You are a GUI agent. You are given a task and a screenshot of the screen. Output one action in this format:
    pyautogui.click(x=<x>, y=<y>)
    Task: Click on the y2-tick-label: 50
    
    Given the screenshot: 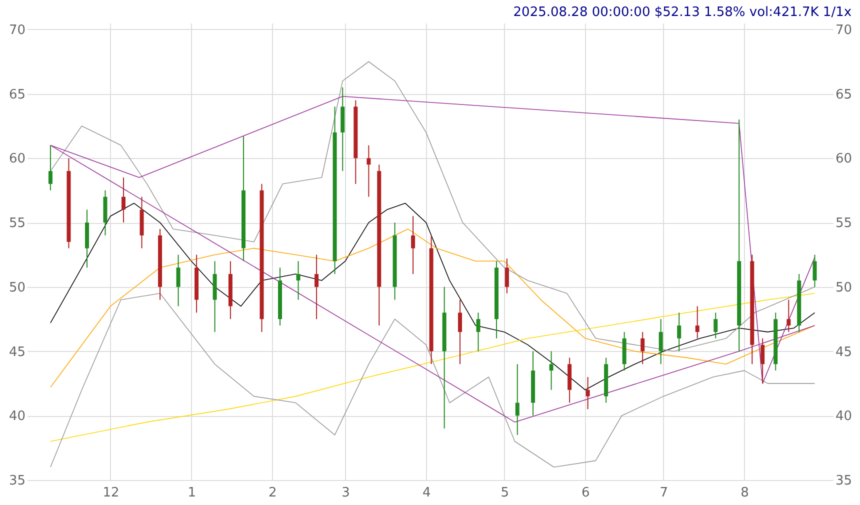 What is the action you would take?
    pyautogui.click(x=844, y=288)
    